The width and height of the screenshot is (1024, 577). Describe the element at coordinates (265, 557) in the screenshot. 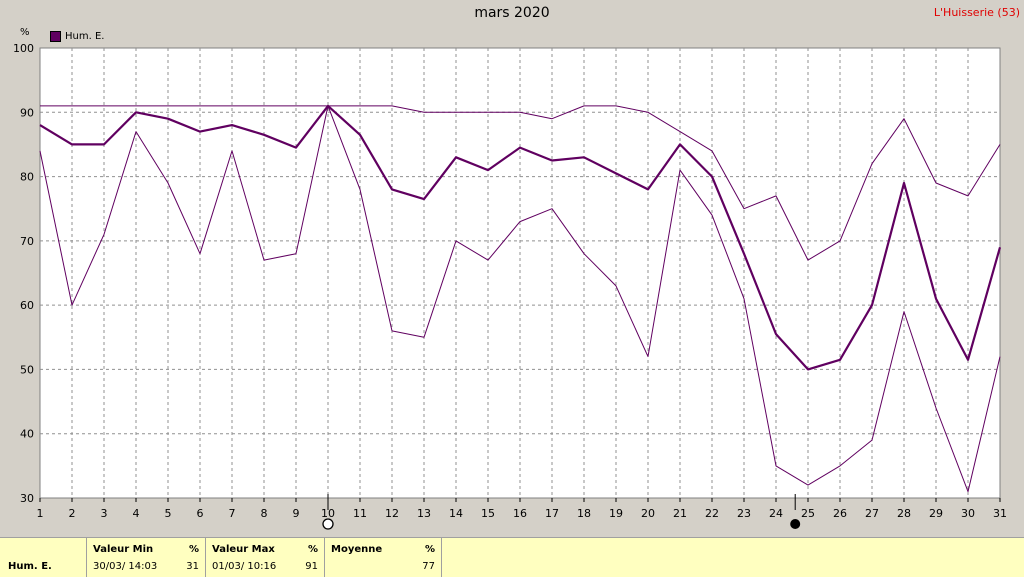

I see `stats-max-cell: Valeur Max % 01/03/ 10:16 91` at that location.